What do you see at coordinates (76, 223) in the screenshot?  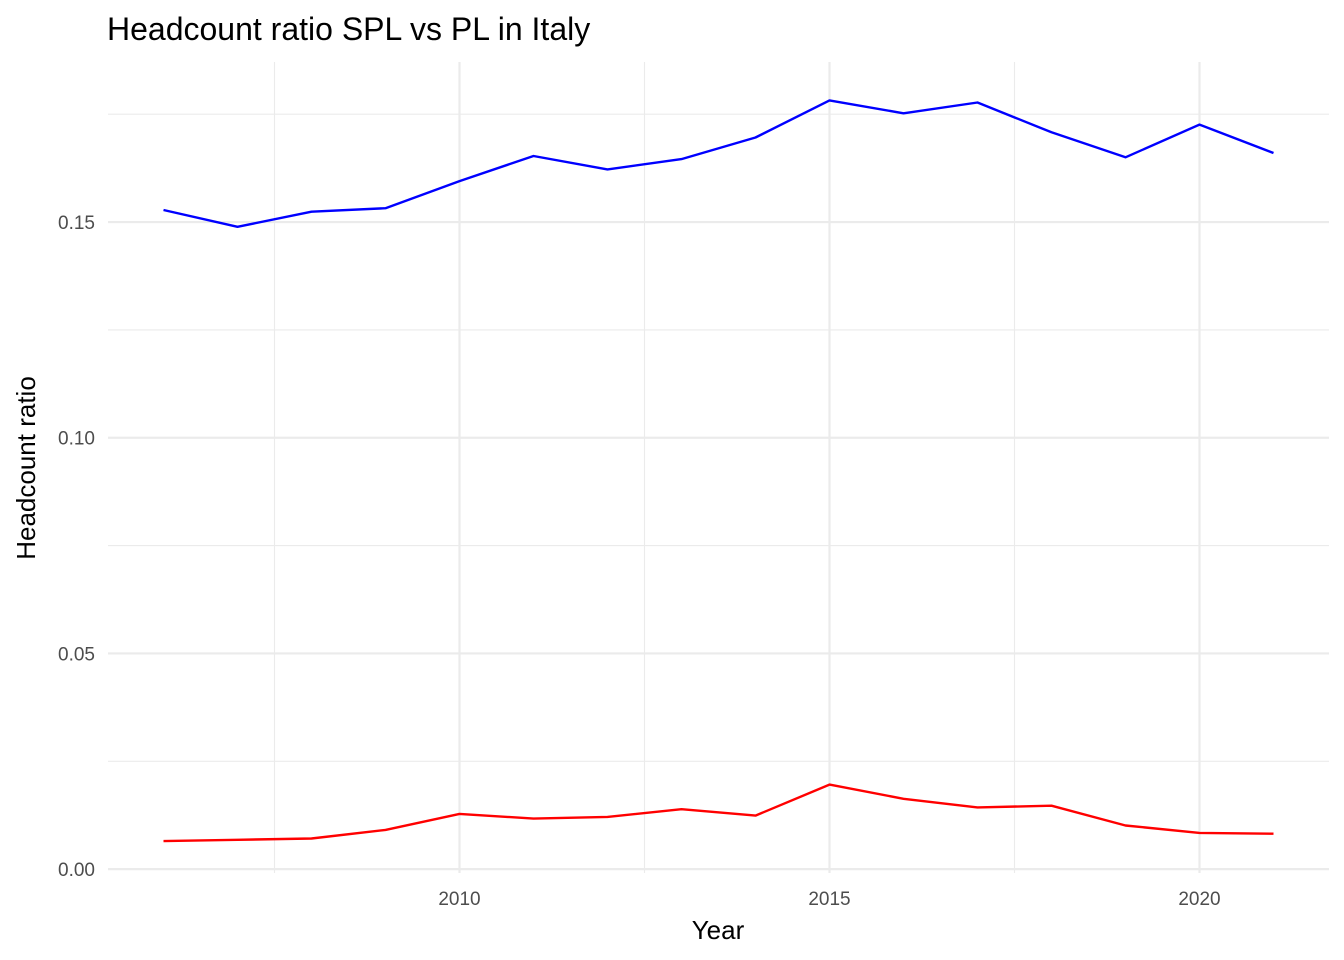 I see `y-tick-label: 0.15` at bounding box center [76, 223].